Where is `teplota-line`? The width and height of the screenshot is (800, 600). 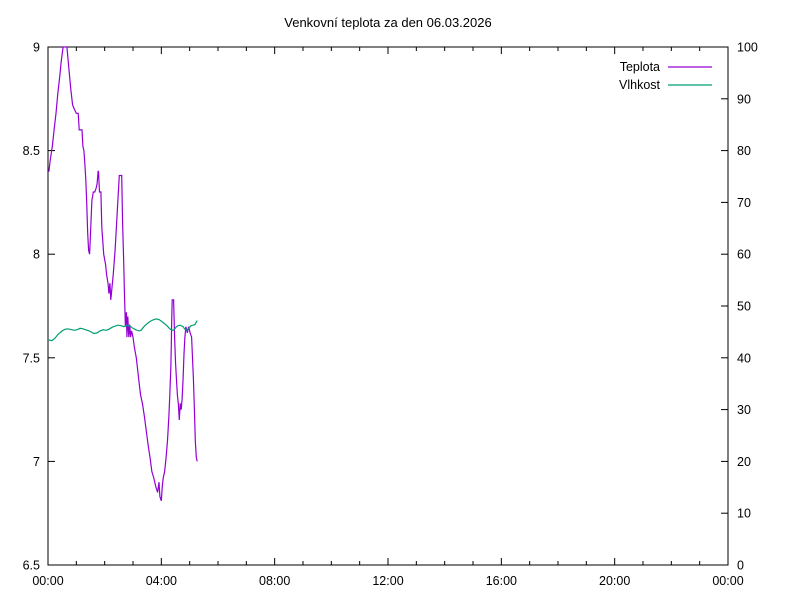
teplota-line is located at coordinates (123, 273).